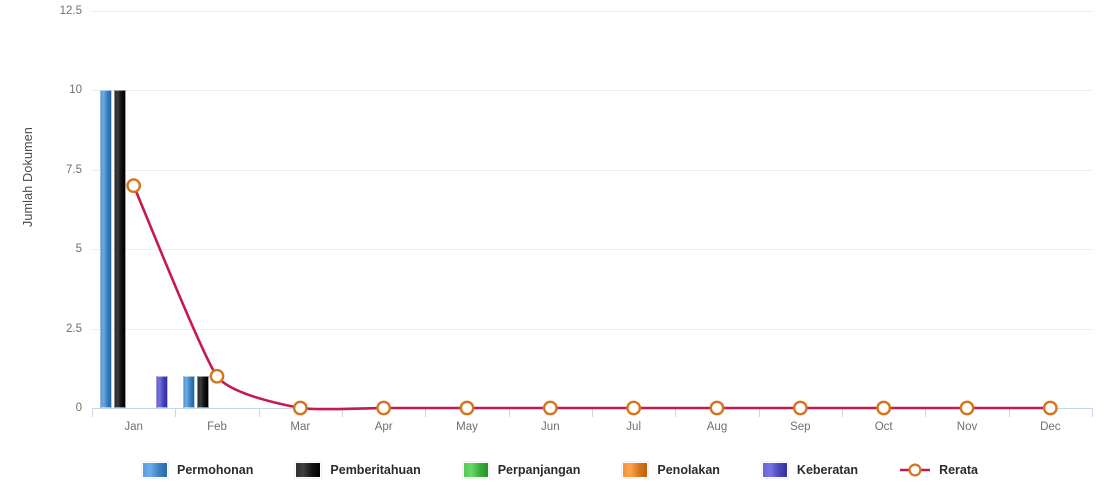 This screenshot has width=1120, height=500. Describe the element at coordinates (133, 427) in the screenshot. I see `x-axis-tick-label-jan: Jan` at that location.